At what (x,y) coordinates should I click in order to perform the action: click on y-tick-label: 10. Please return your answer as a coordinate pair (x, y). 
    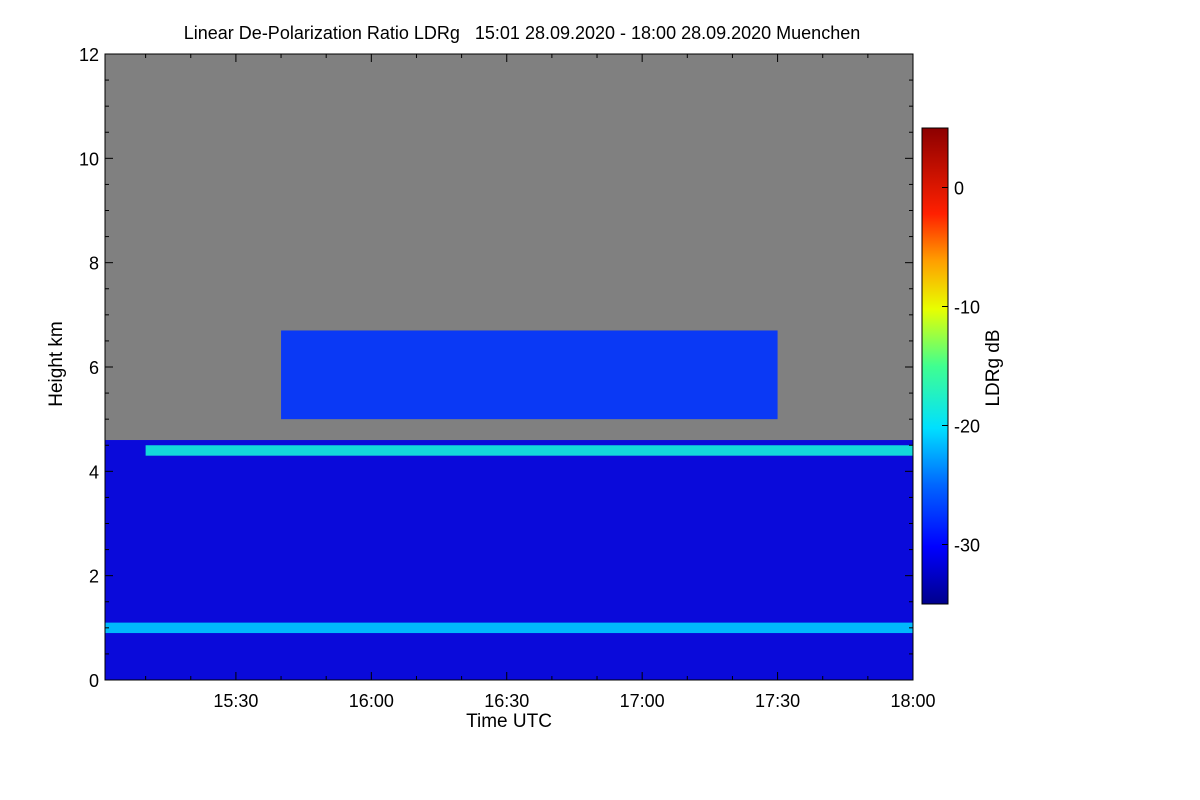
    Looking at the image, I should click on (89, 159).